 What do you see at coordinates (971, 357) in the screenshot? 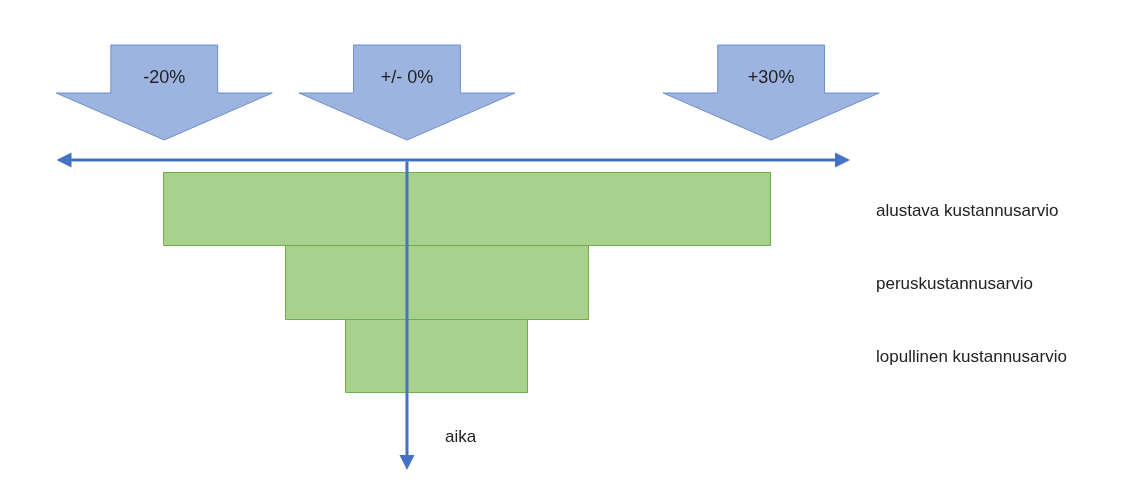
I see `y-tick-label: lopullinen kustannusarvio` at bounding box center [971, 357].